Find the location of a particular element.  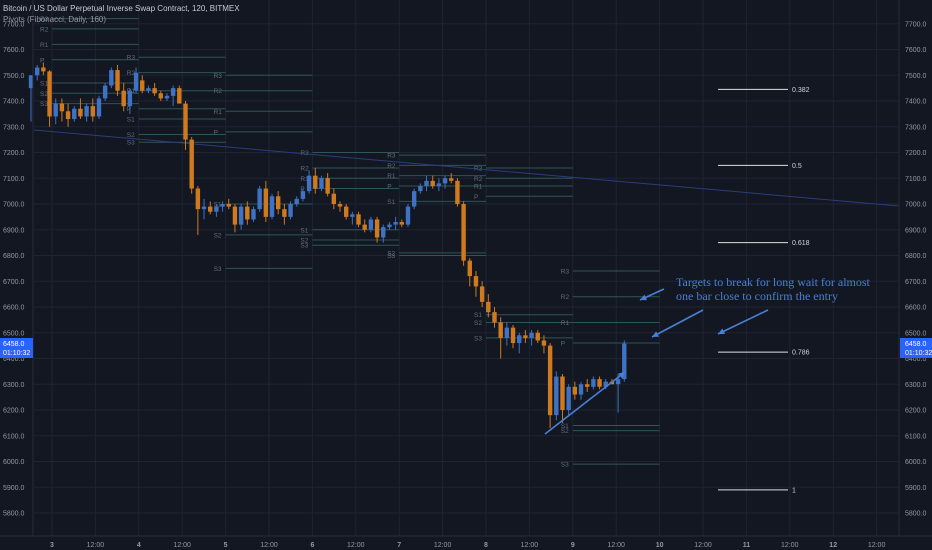

price-label: 7500.0 is located at coordinates (916, 76).